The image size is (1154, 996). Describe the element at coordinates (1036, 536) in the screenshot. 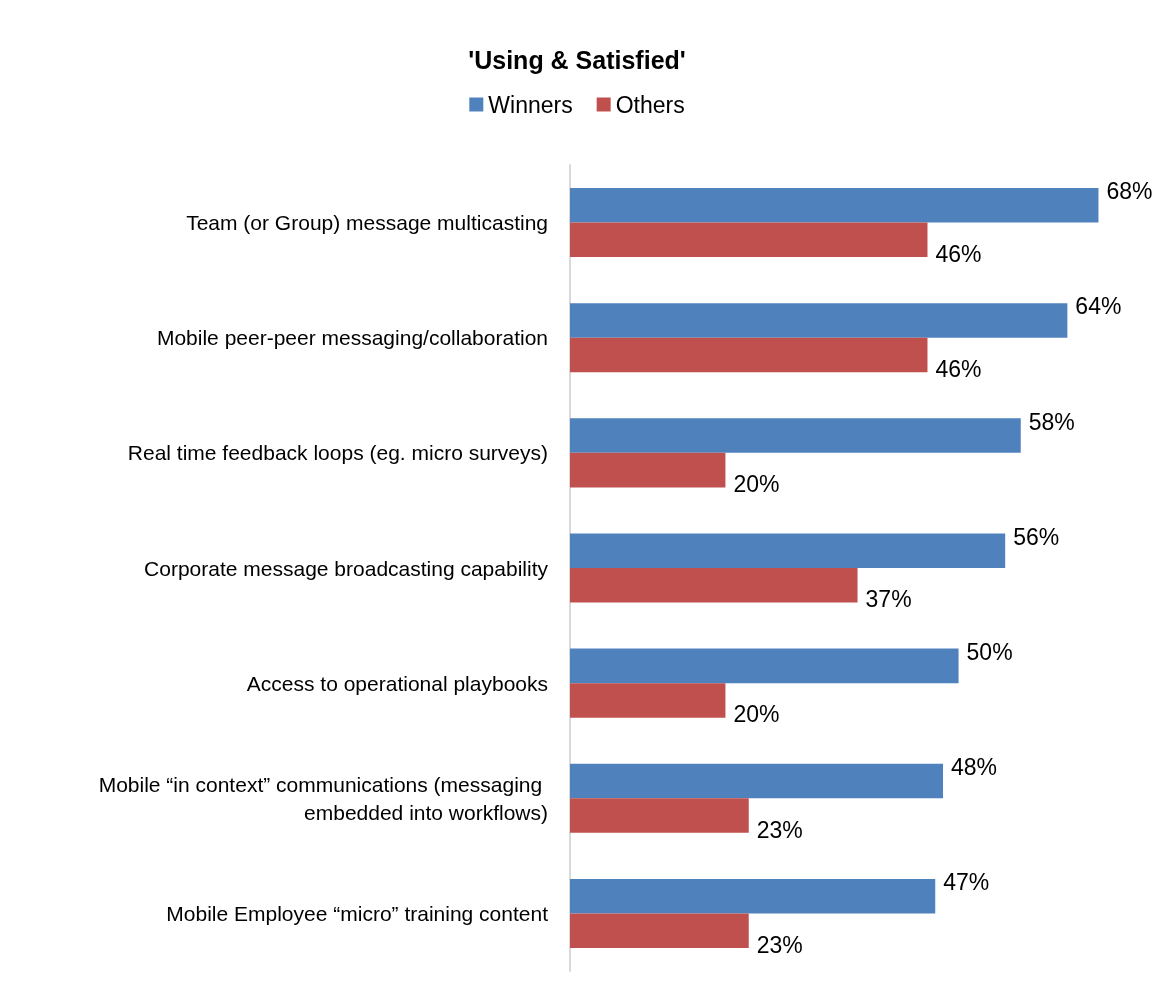

I see `data-label: 56%` at that location.